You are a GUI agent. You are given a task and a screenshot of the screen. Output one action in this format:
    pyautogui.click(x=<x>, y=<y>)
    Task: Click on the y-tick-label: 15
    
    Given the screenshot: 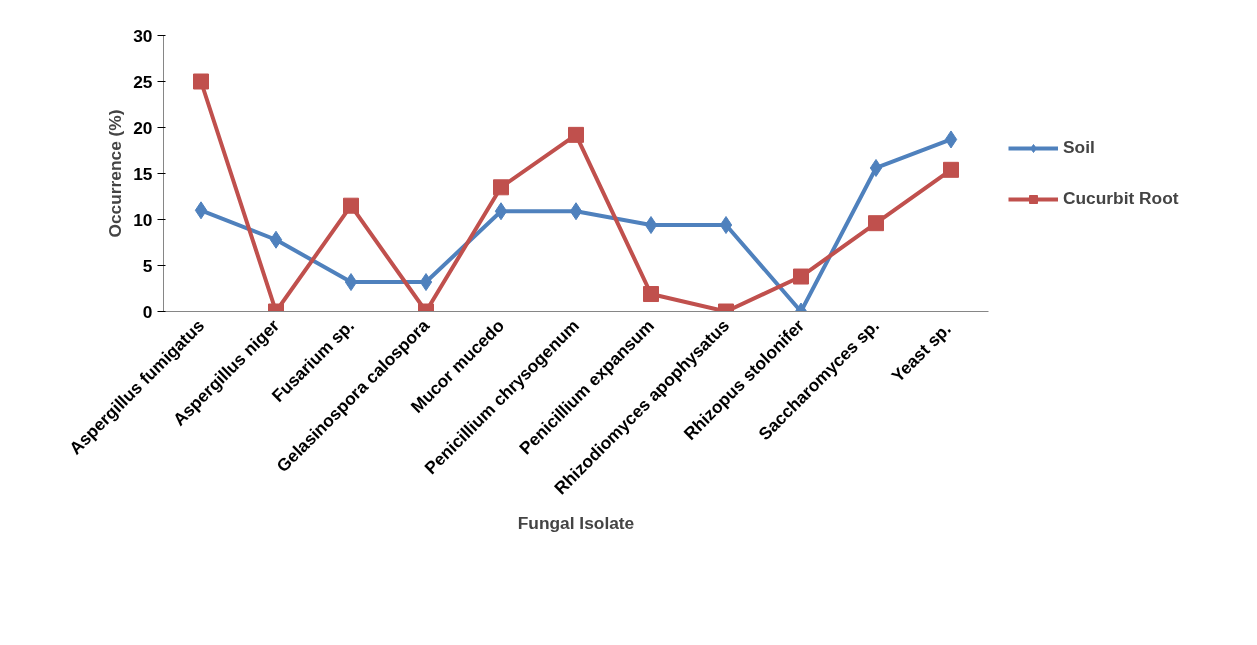 What is the action you would take?
    pyautogui.click(x=143, y=173)
    